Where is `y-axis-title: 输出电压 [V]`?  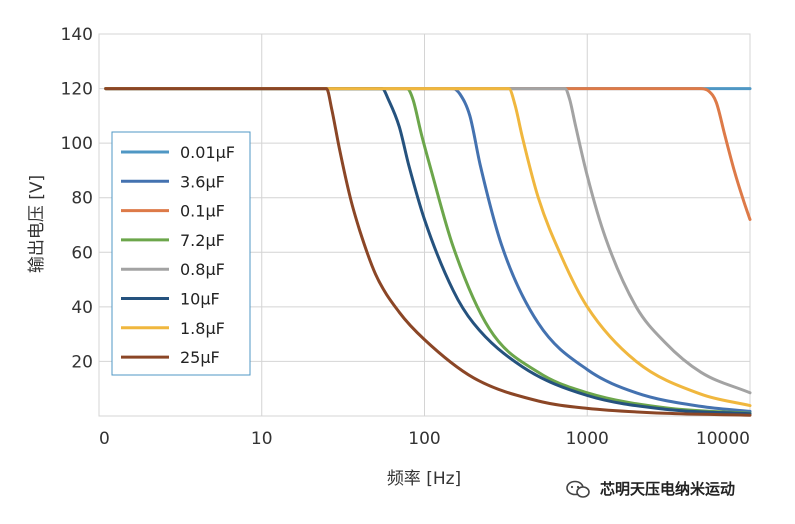 y-axis-title: 输出电压 [V] is located at coordinates (37, 224).